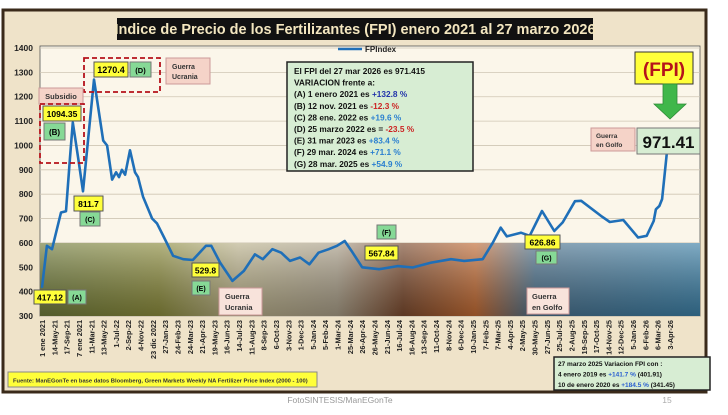  I want to click on text-line: 10 de enero 2020 es, so click(589, 385).